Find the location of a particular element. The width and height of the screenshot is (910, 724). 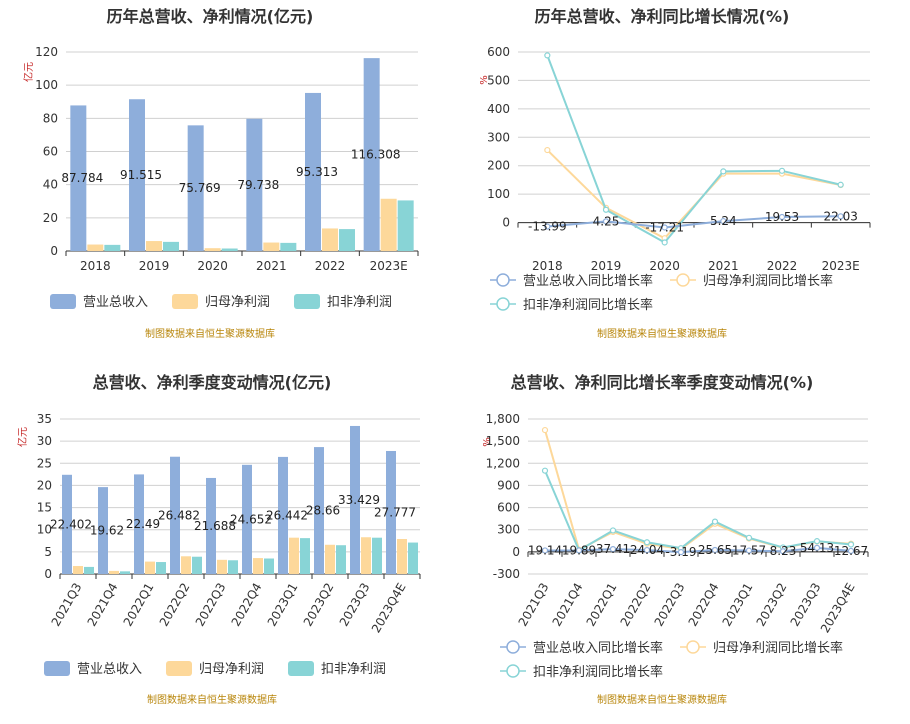

x-tick-label: 2022 is located at coordinates (782, 266).